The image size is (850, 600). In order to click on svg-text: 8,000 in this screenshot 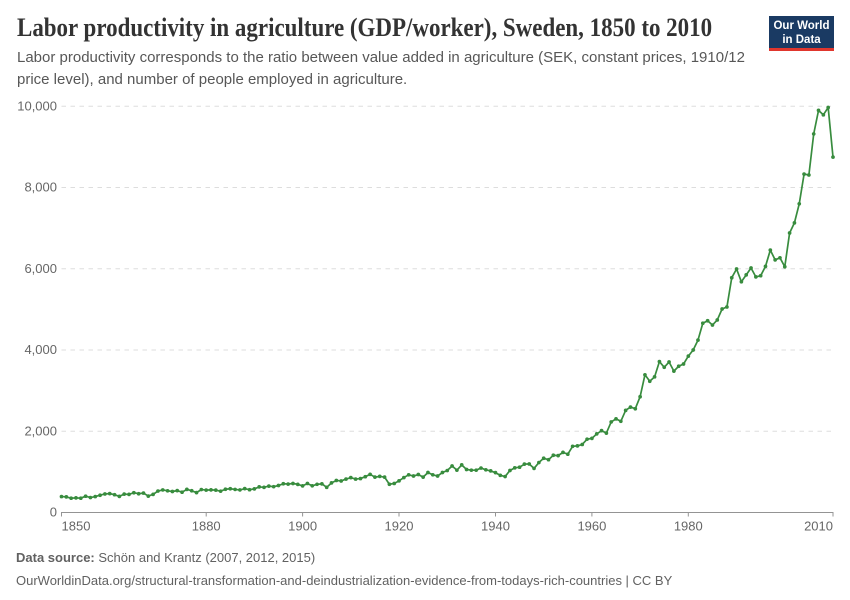, I will do `click(40, 187)`.